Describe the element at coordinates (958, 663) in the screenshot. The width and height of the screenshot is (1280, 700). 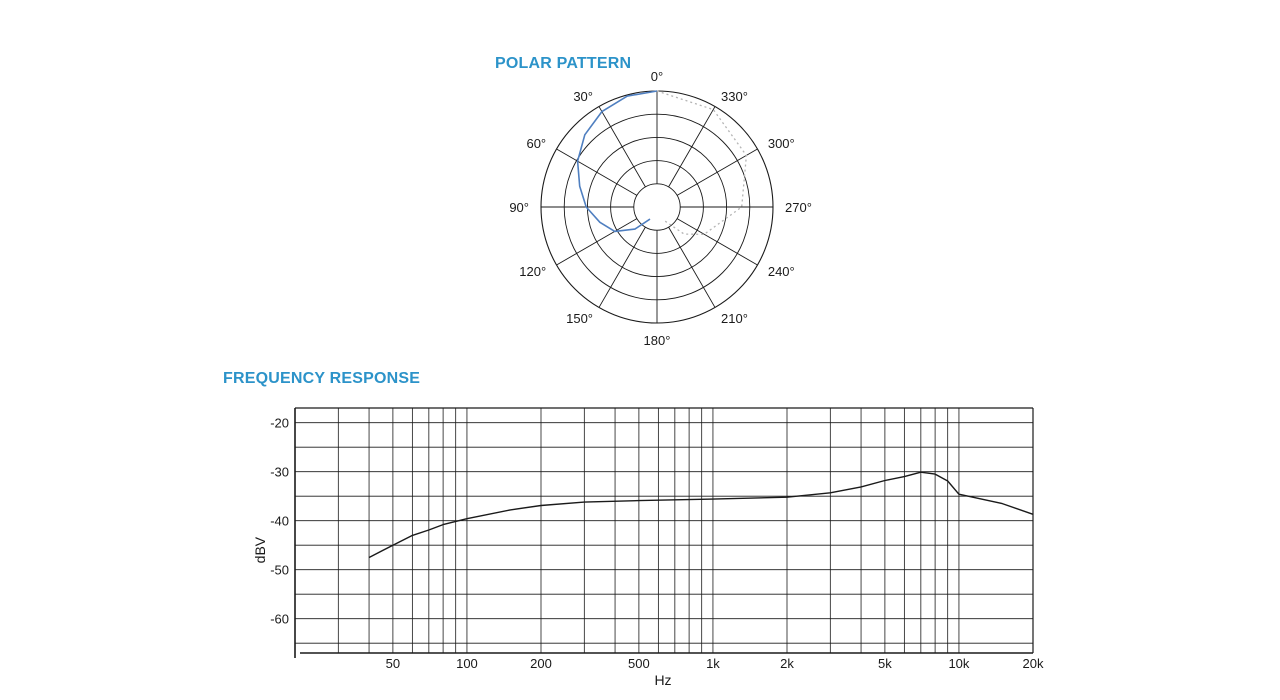
I see `freq-x-tick-label: 10k` at that location.